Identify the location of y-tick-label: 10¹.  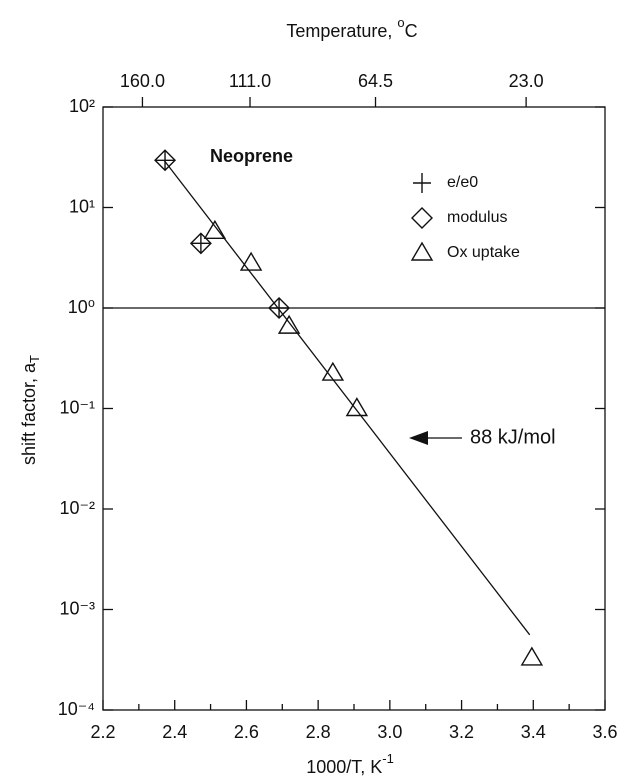
(82, 206).